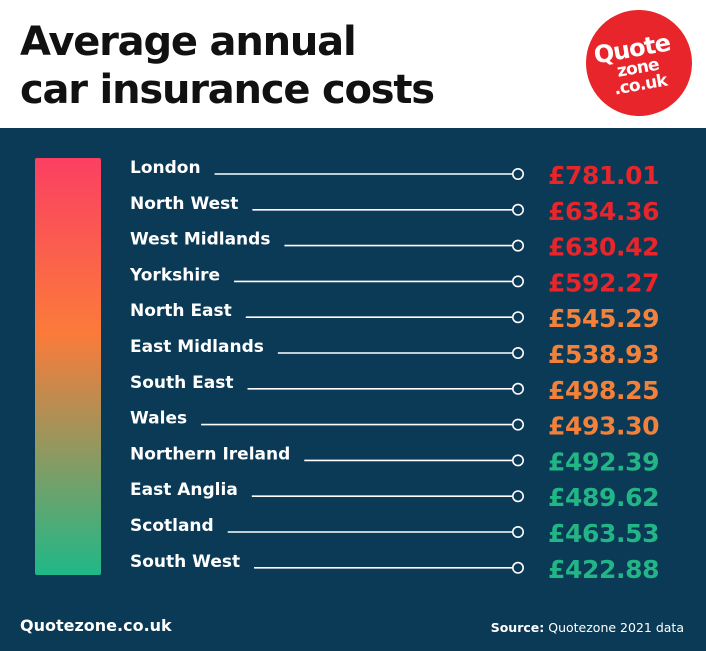 This screenshot has width=706, height=651. Describe the element at coordinates (603, 390) in the screenshot. I see `cost-value-south-east: £498.25` at that location.